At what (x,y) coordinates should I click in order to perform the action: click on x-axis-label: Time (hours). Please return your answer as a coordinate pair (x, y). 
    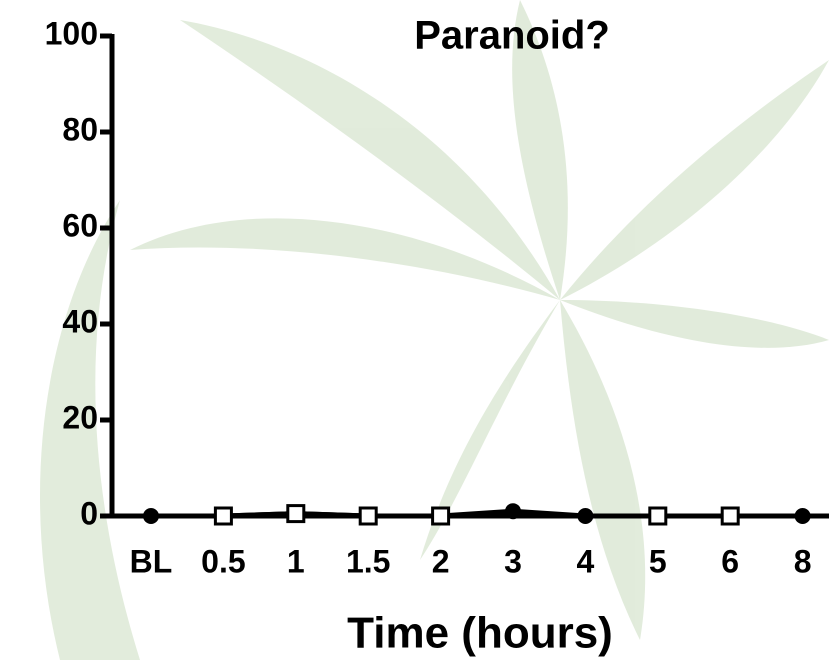
    Looking at the image, I should click on (480, 633).